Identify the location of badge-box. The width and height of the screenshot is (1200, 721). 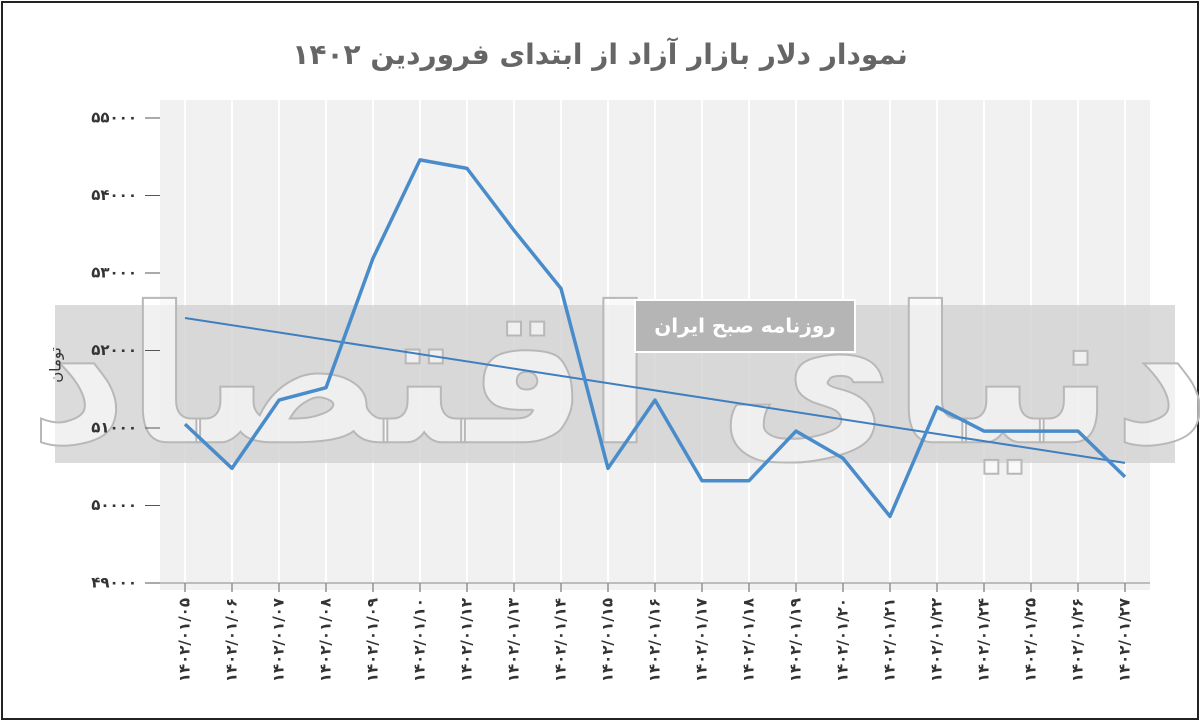
(745, 326).